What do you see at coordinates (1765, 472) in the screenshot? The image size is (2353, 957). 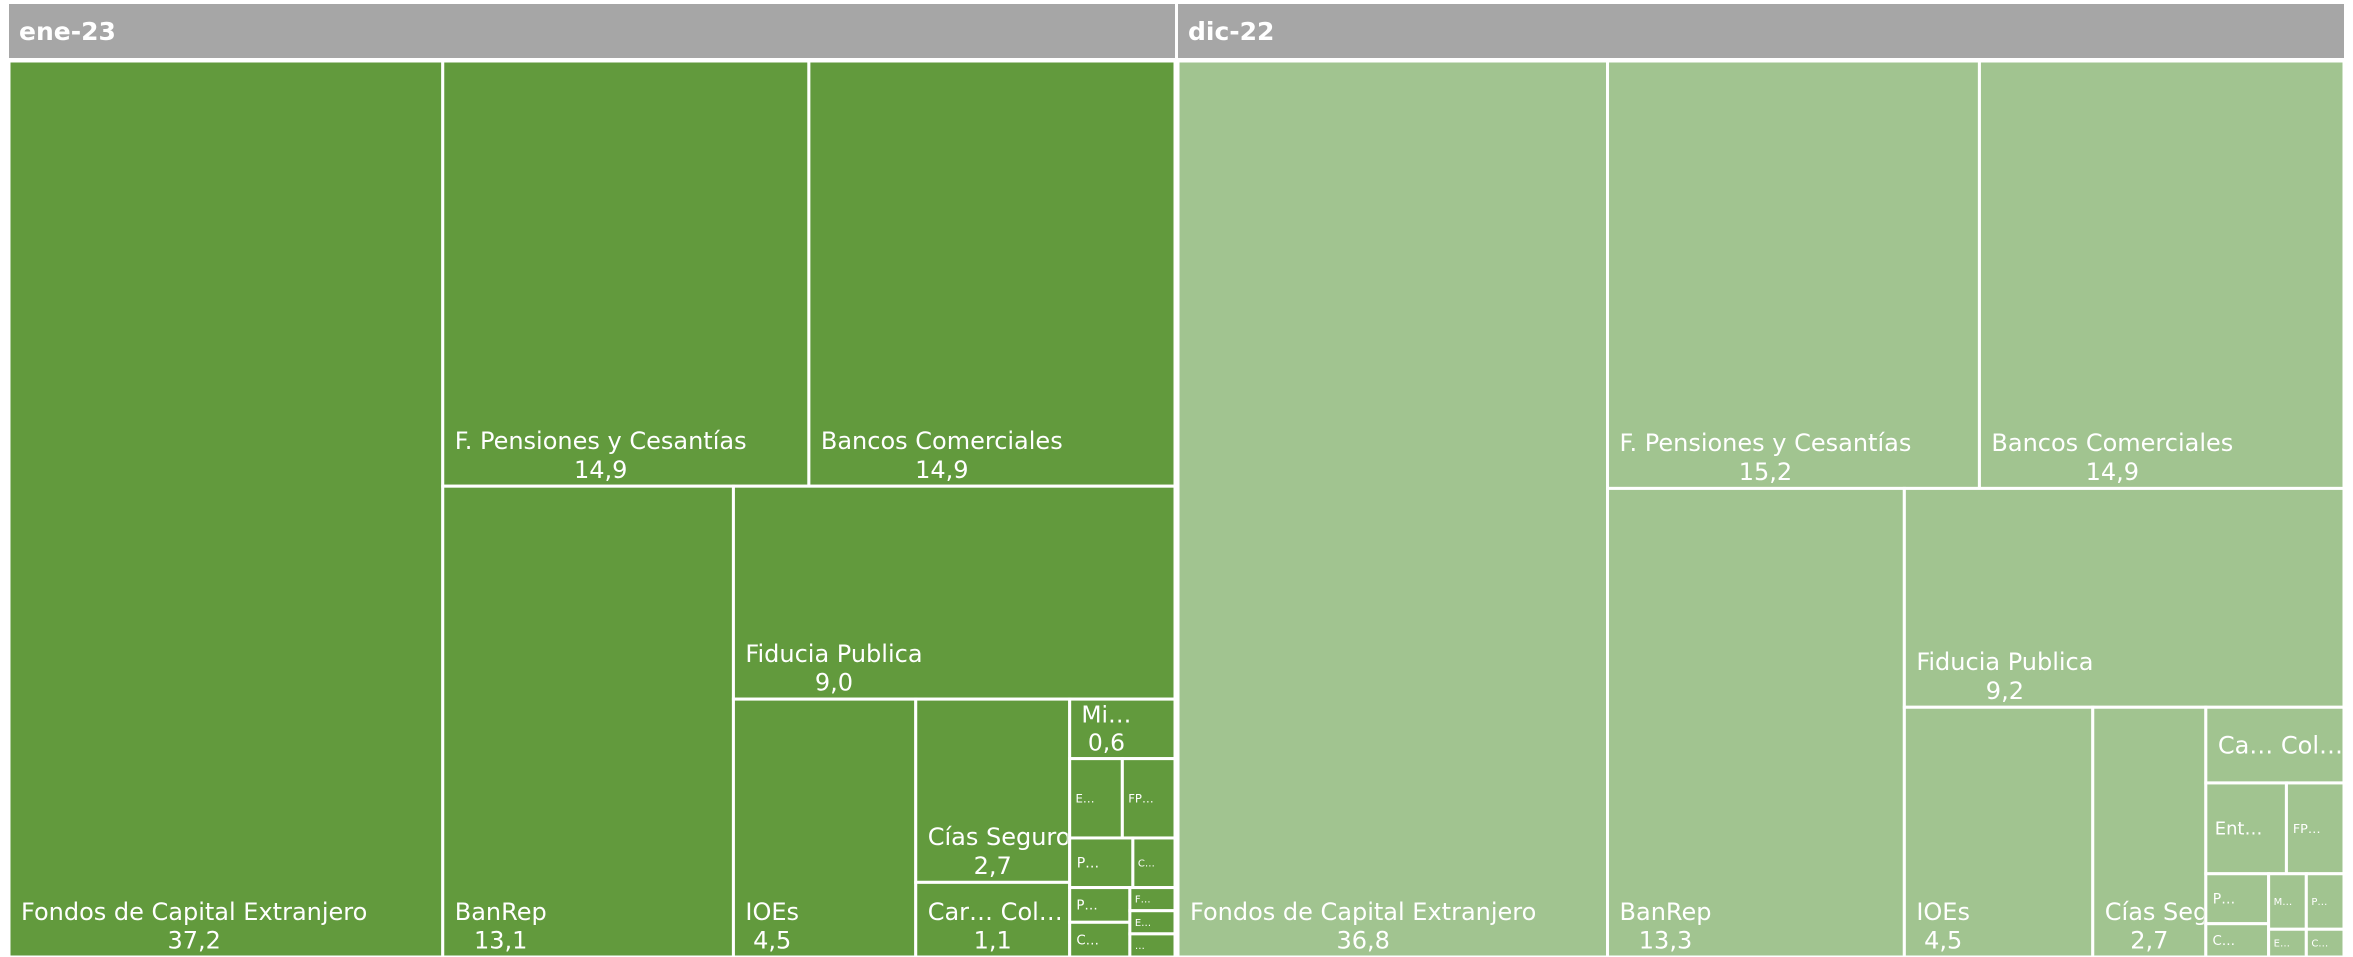 I see `tile-value-label: 15,2` at bounding box center [1765, 472].